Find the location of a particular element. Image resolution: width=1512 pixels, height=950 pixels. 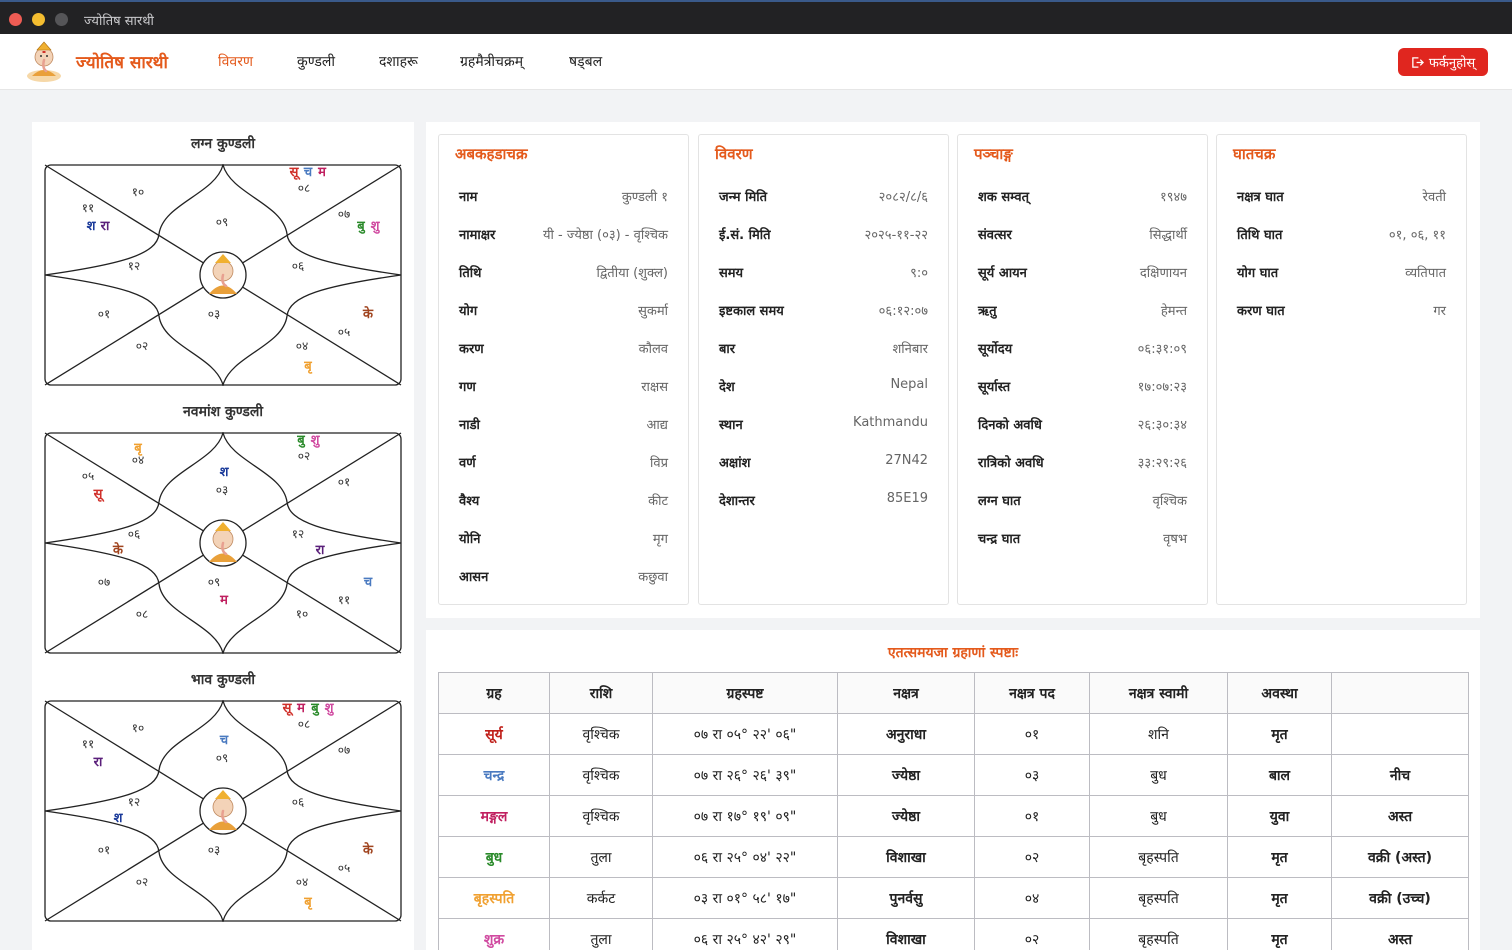

info-value: द्वितीया (शुक्ल) is located at coordinates (632, 273).